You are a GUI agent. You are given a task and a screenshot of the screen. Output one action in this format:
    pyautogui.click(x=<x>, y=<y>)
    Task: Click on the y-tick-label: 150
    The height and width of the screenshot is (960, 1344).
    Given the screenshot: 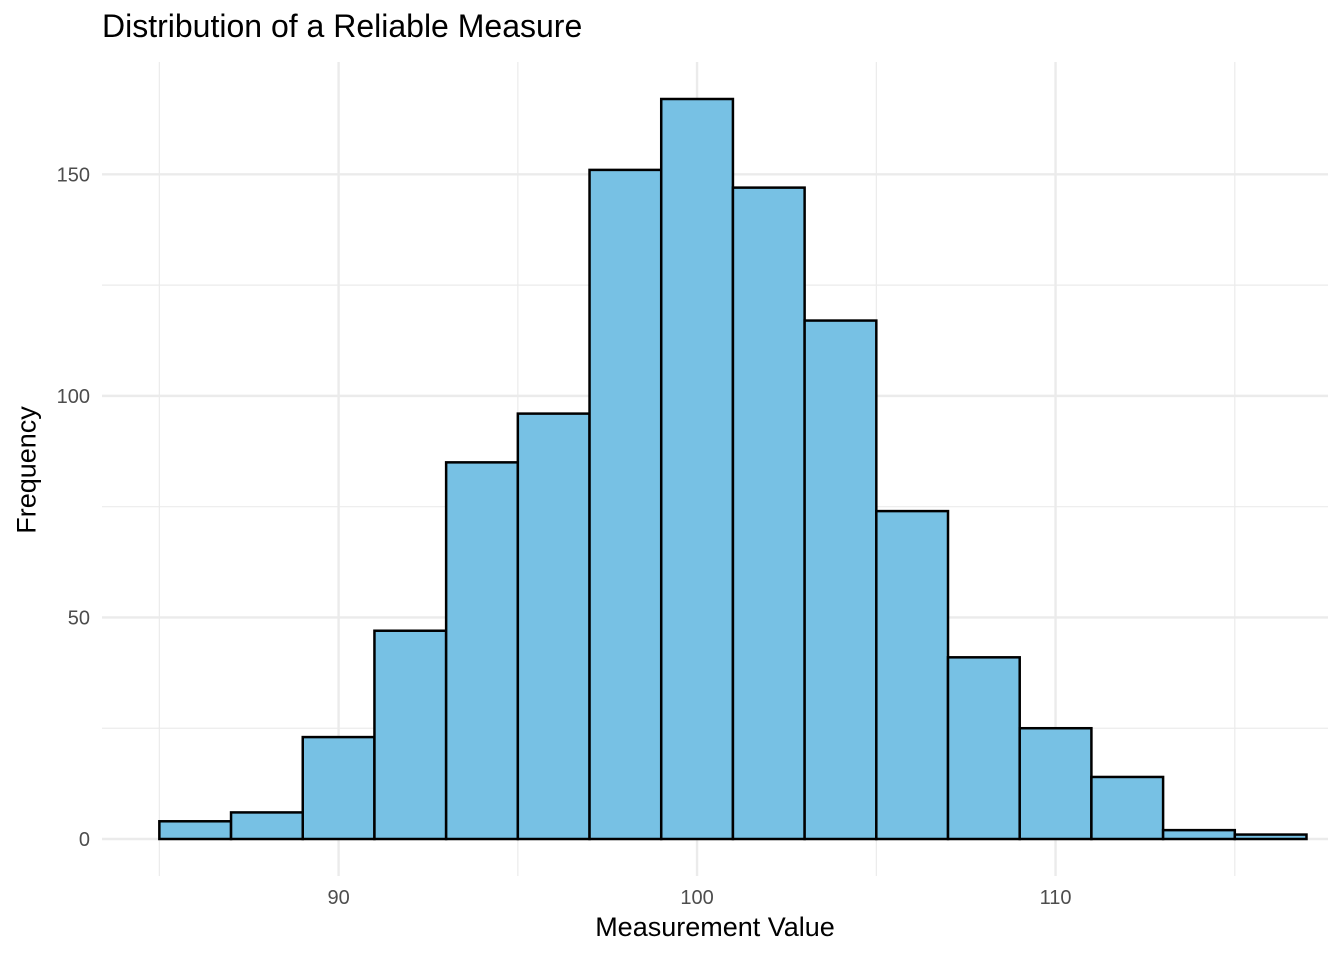 What is the action you would take?
    pyautogui.click(x=73, y=175)
    